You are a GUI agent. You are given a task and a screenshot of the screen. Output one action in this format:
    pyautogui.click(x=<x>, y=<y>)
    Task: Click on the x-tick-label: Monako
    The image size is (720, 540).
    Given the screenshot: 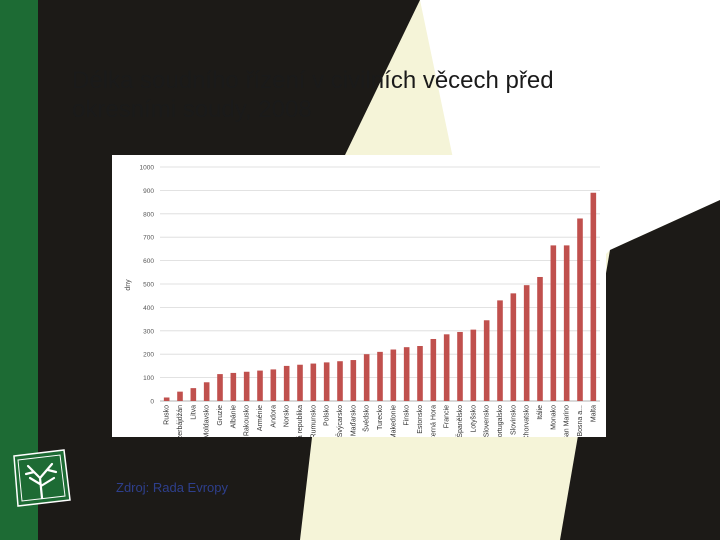 What is the action you would take?
    pyautogui.click(x=553, y=417)
    